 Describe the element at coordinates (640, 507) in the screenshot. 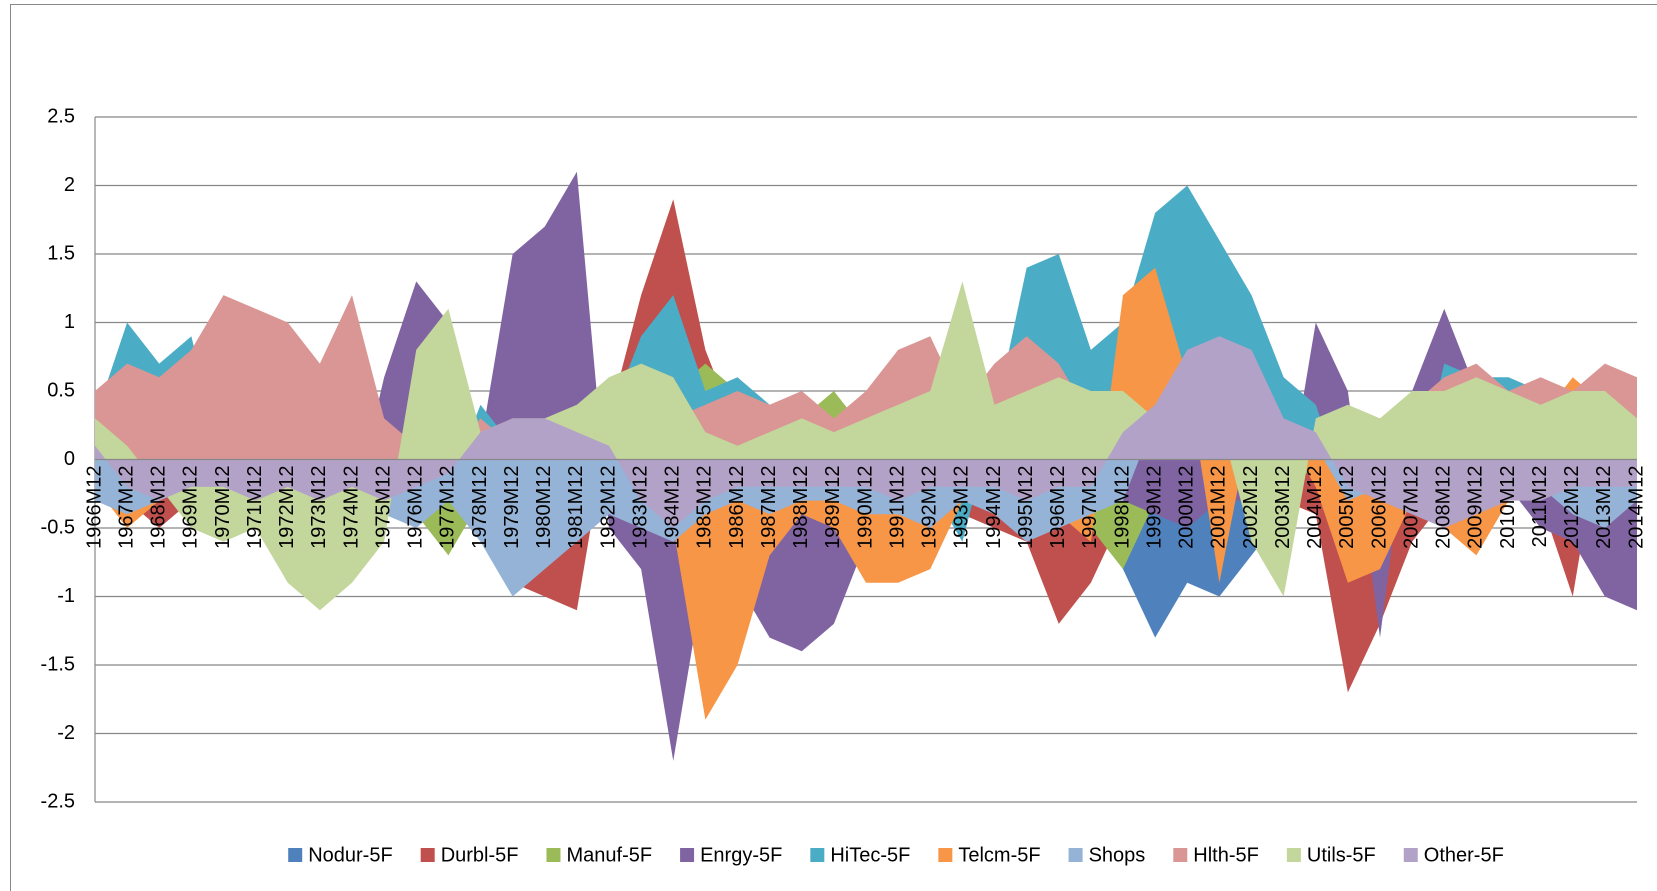

I see `x-tick-label: 1983M12` at that location.